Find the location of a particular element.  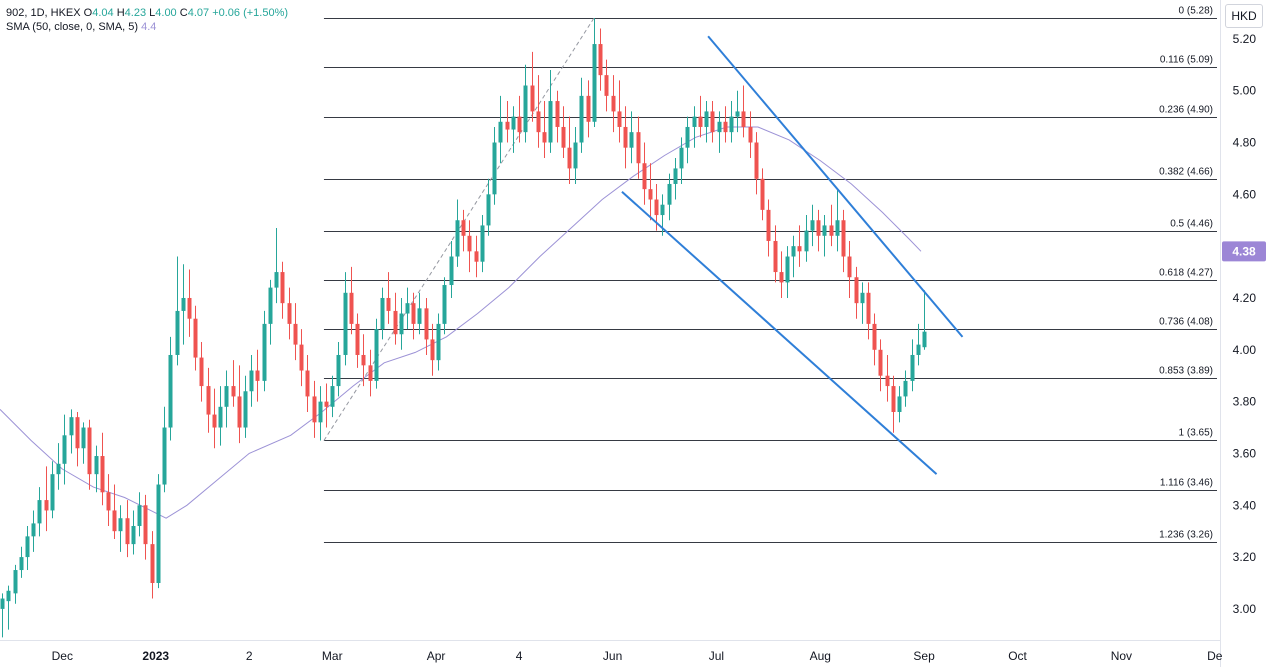

open-label: O is located at coordinates (88, 13).